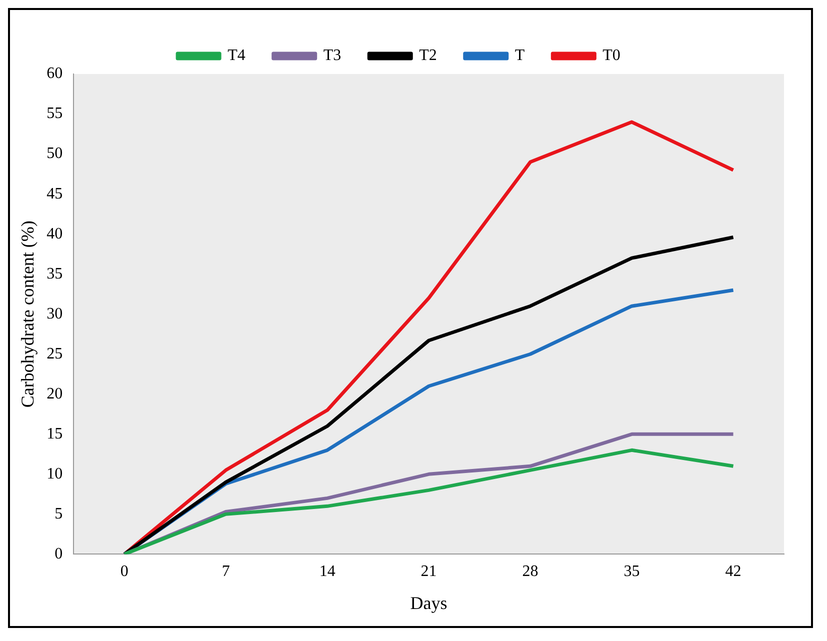  Describe the element at coordinates (54, 433) in the screenshot. I see `y-tick-label: 15` at that location.